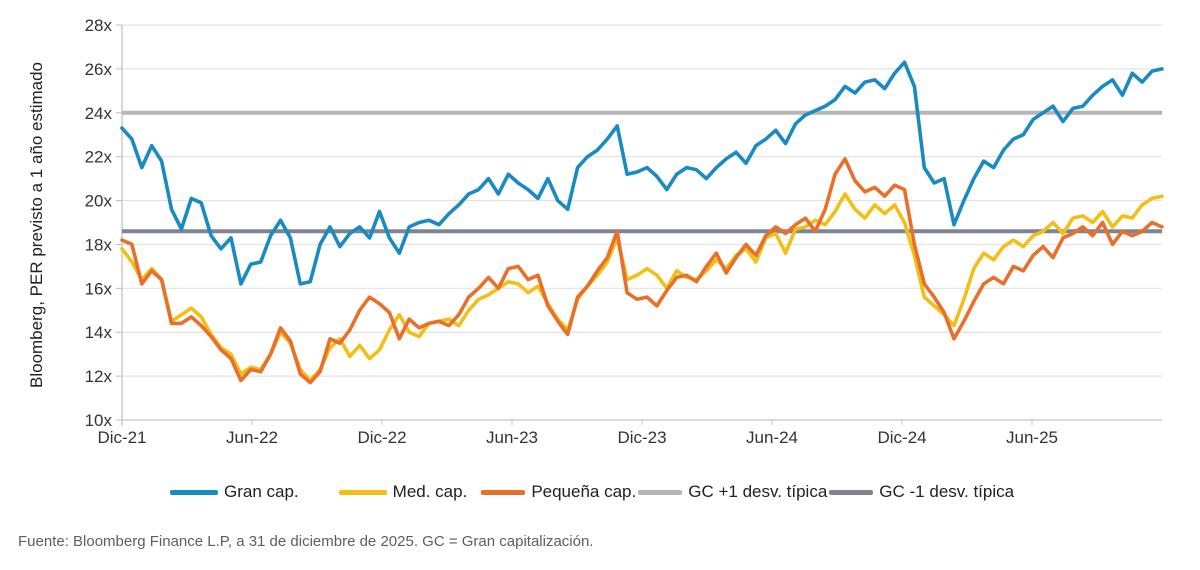  Describe the element at coordinates (947, 491) in the screenshot. I see `legend-label: GC -1 desv. típica` at that location.